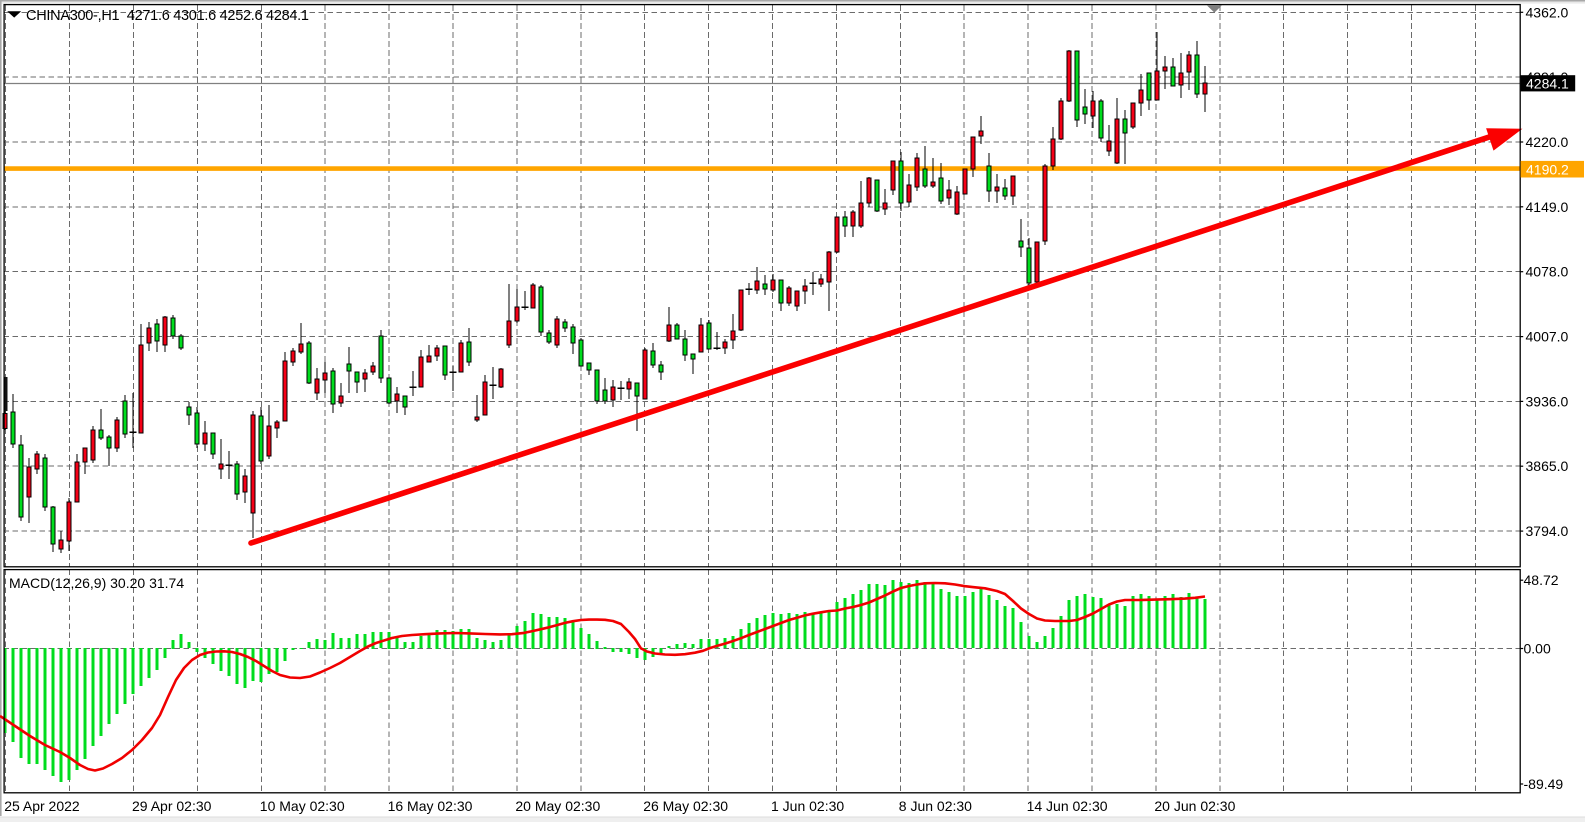  What do you see at coordinates (807, 806) in the screenshot?
I see `svg-text: 1 Jun 02:30` at bounding box center [807, 806].